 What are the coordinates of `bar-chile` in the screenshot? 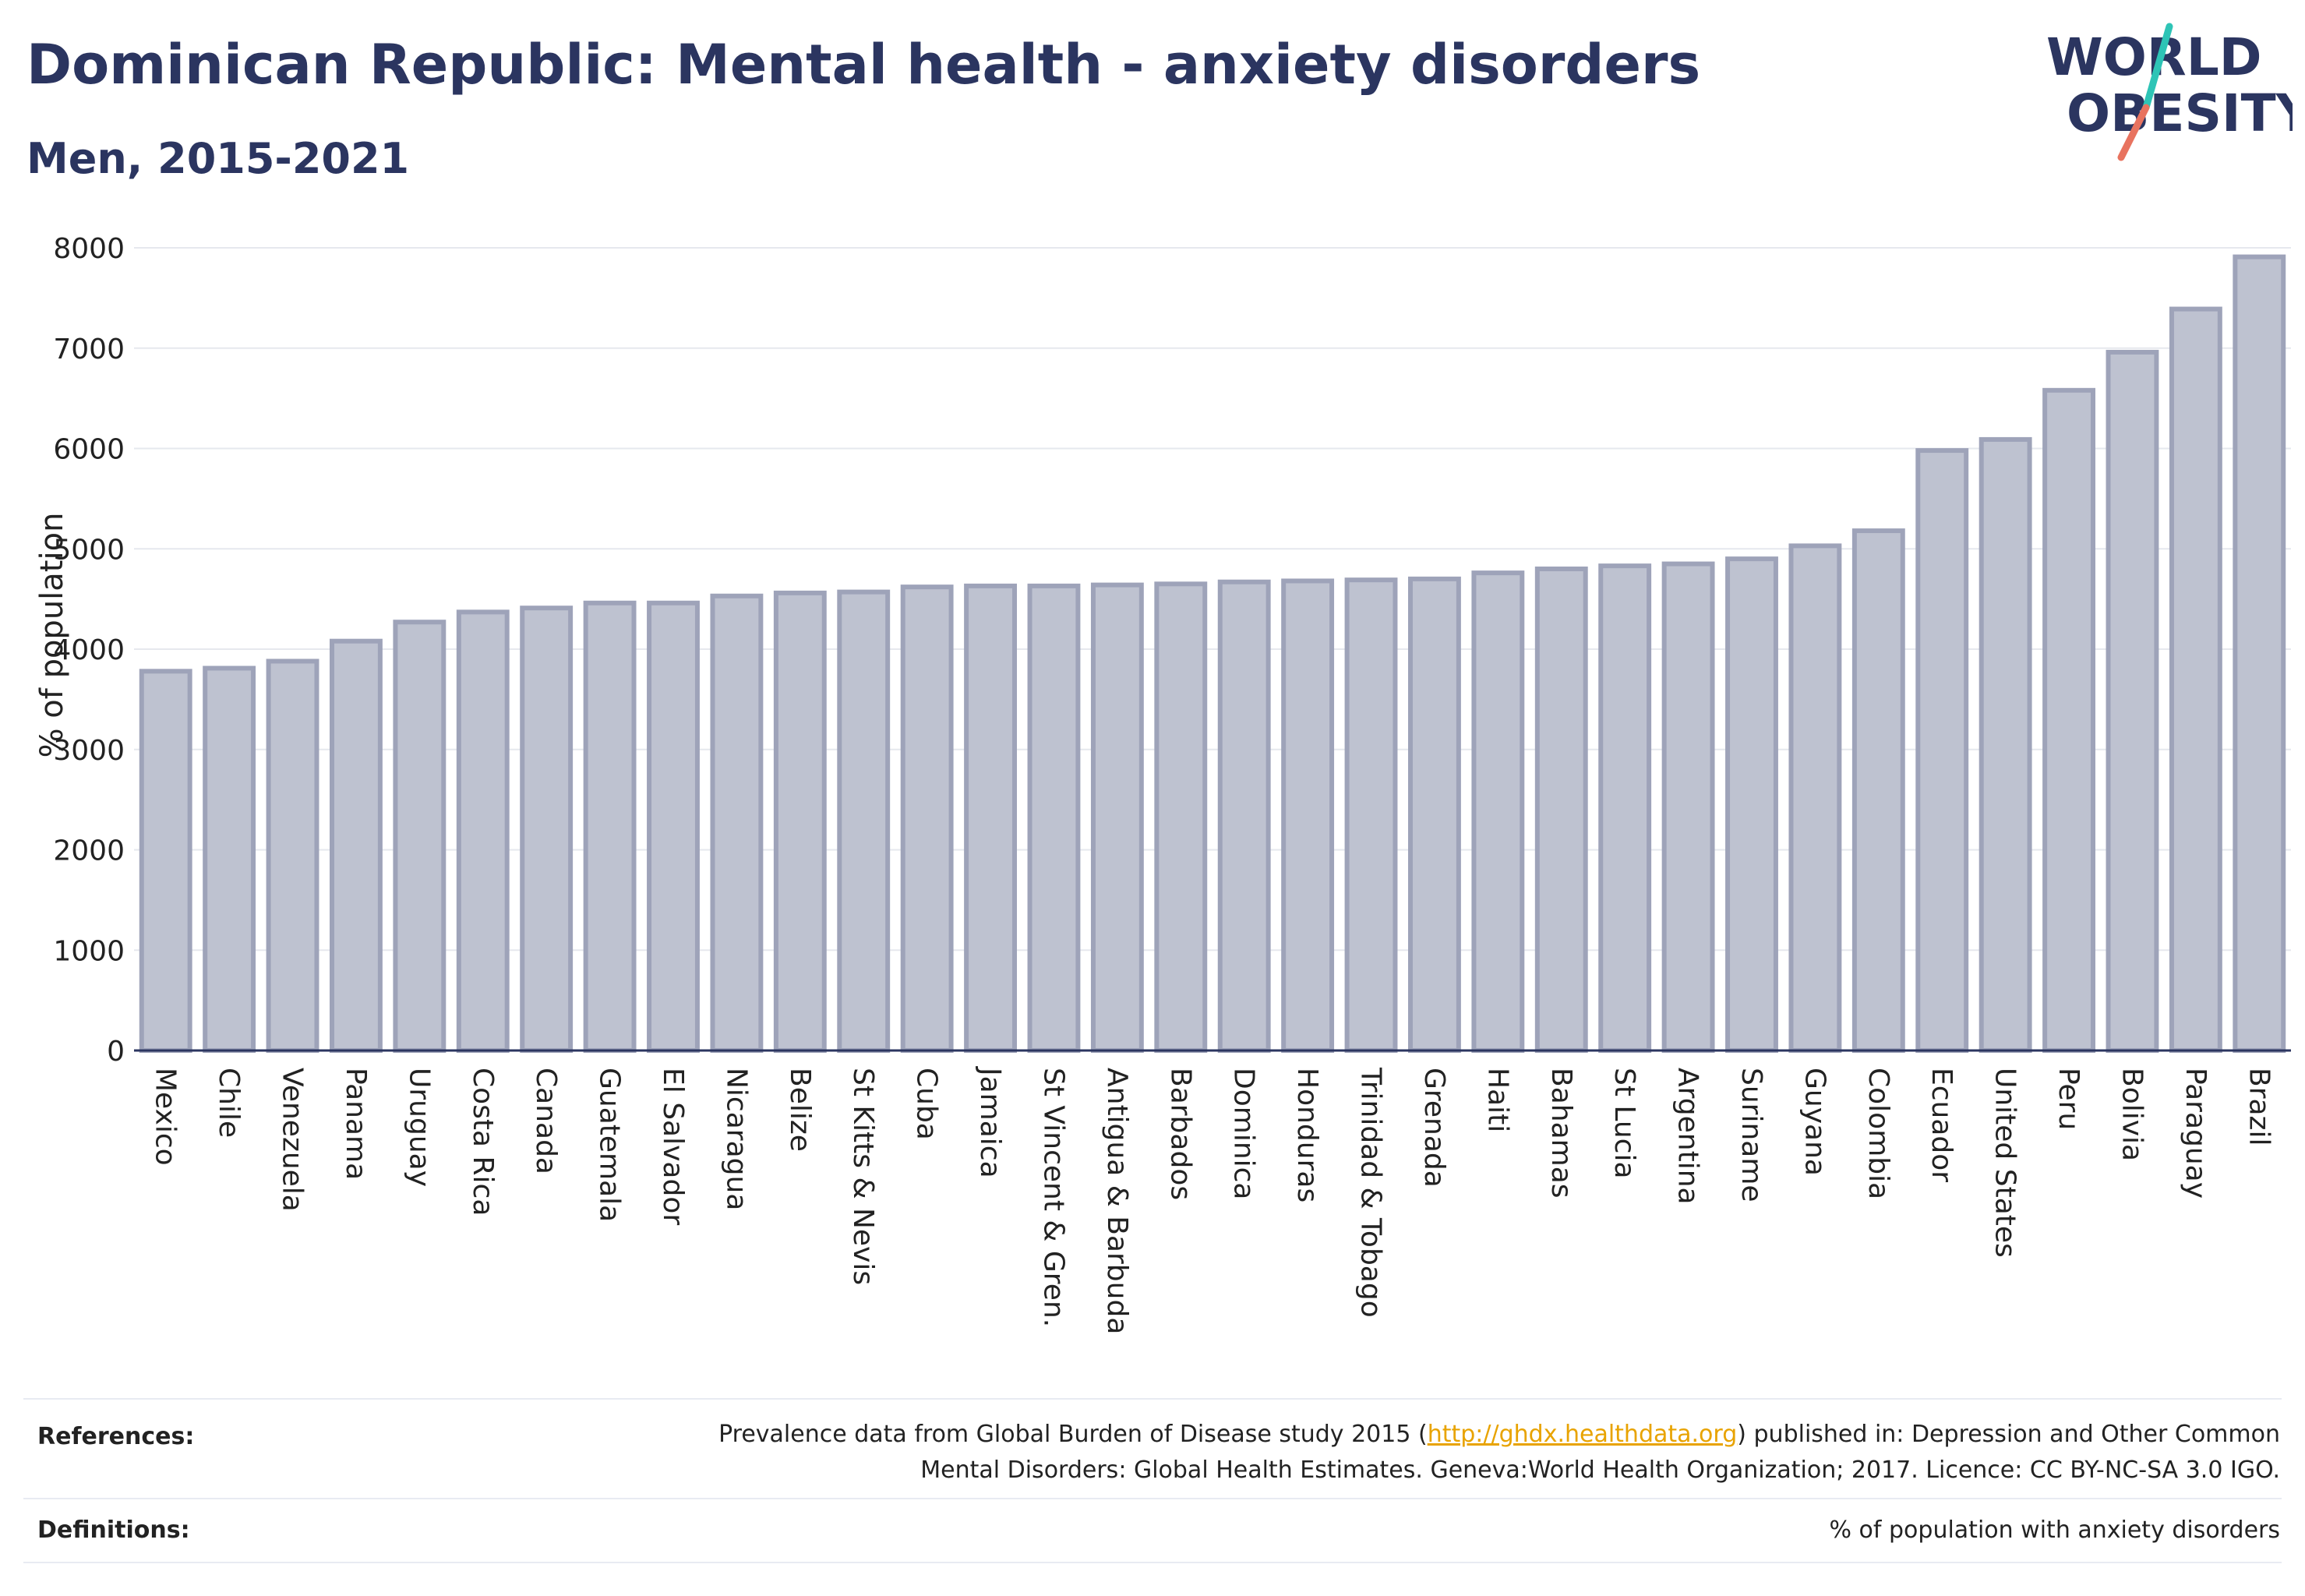 It's located at (229, 860).